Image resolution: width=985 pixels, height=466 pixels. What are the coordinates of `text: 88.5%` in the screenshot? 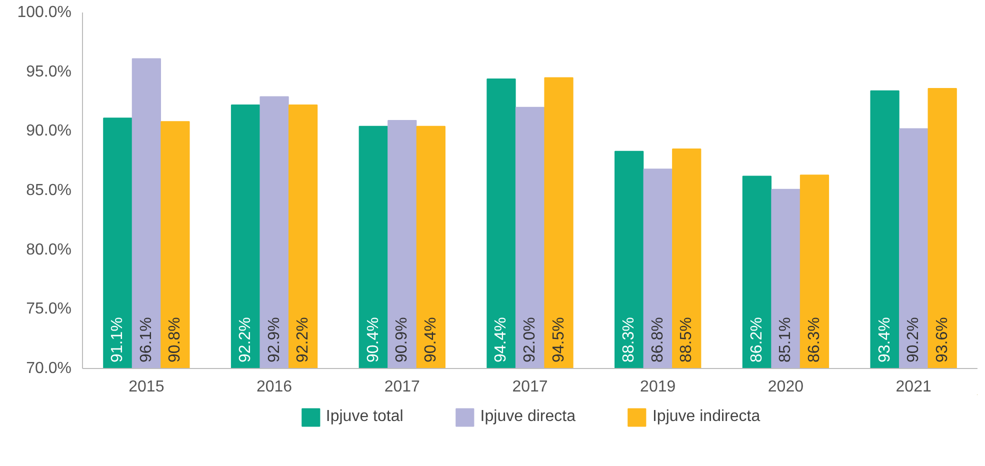 It's located at (687, 339).